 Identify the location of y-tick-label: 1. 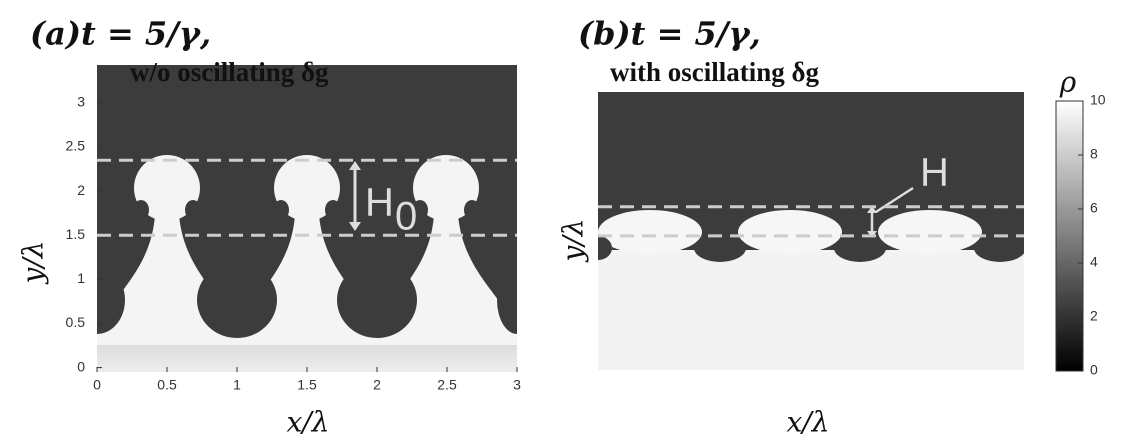
(81, 278).